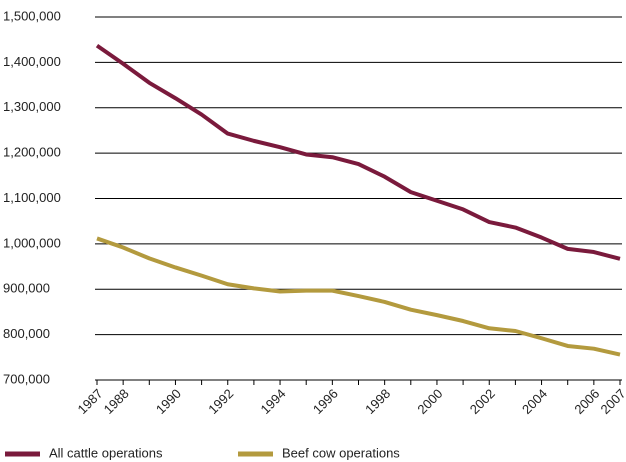 This screenshot has width=626, height=462. What do you see at coordinates (611, 401) in the screenshot?
I see `x-tick-label: 2007` at bounding box center [611, 401].